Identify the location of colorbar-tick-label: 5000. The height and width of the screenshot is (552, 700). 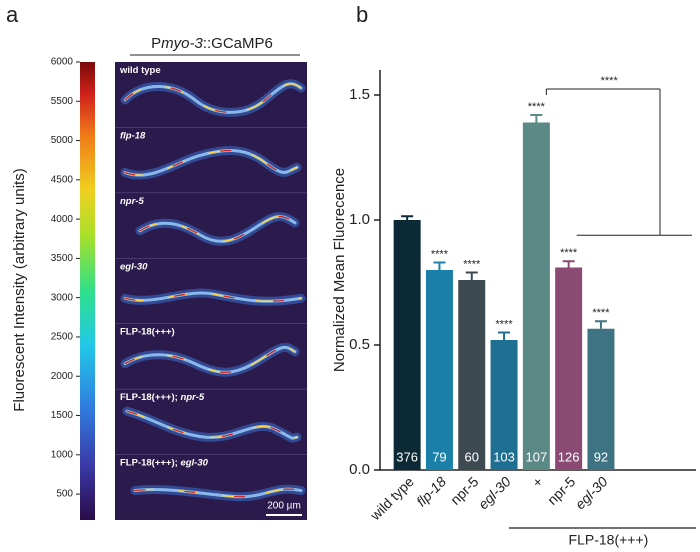
(62, 140).